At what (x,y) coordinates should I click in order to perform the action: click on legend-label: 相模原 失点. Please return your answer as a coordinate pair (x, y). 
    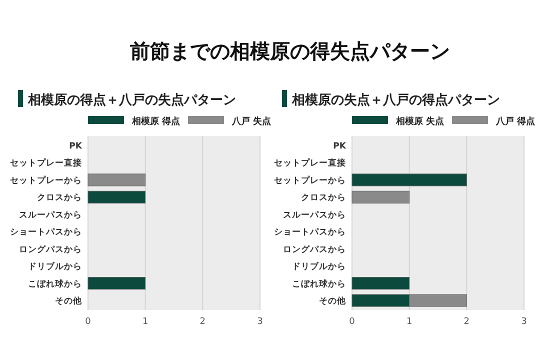
    Looking at the image, I should click on (419, 121).